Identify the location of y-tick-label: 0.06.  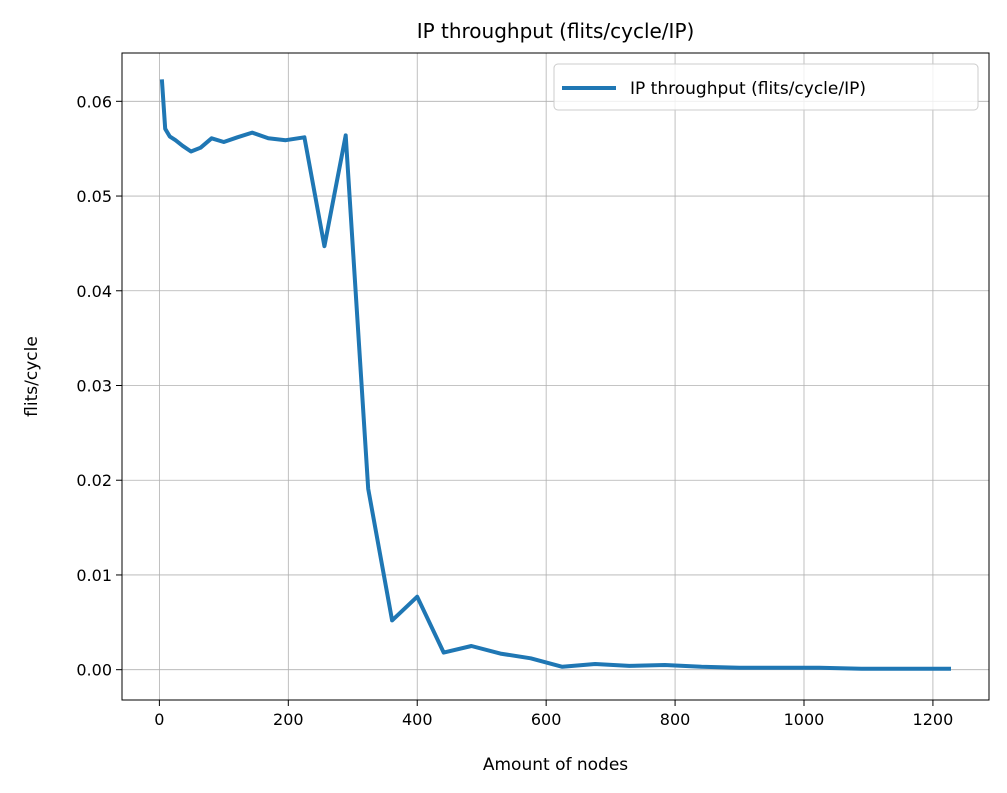
(94, 101).